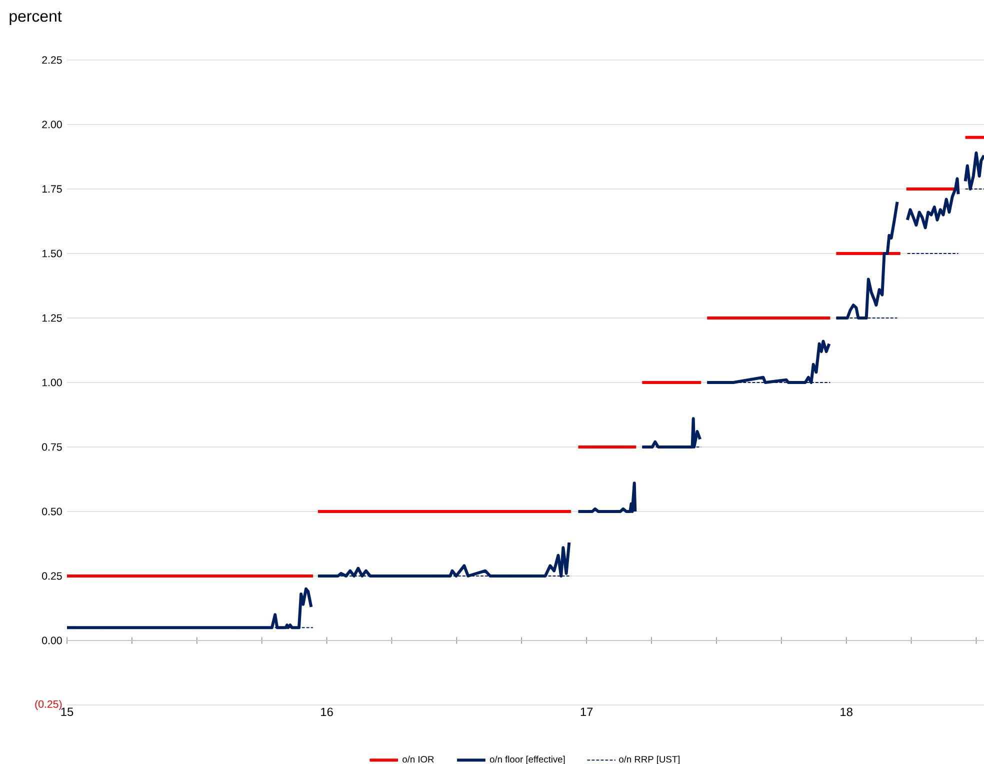 The width and height of the screenshot is (984, 764). I want to click on y-tick-label: 1.25, so click(52, 318).